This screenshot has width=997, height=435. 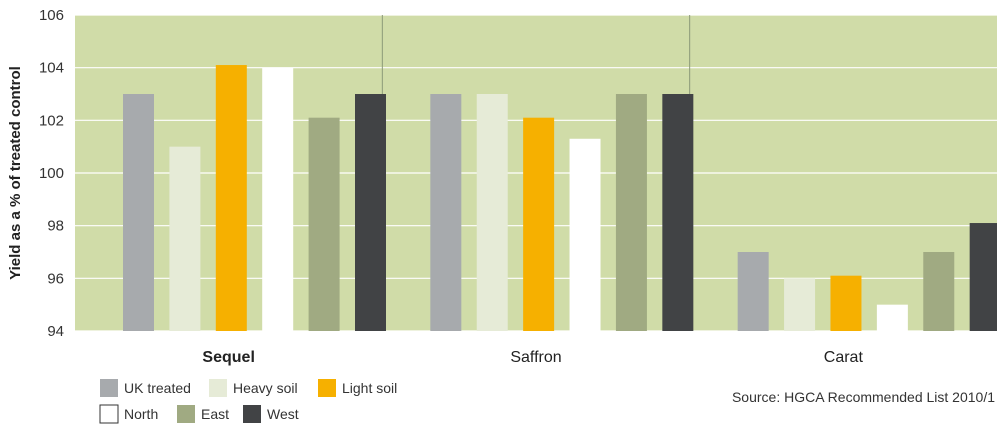 I want to click on bar-saffron-east, so click(x=631, y=212).